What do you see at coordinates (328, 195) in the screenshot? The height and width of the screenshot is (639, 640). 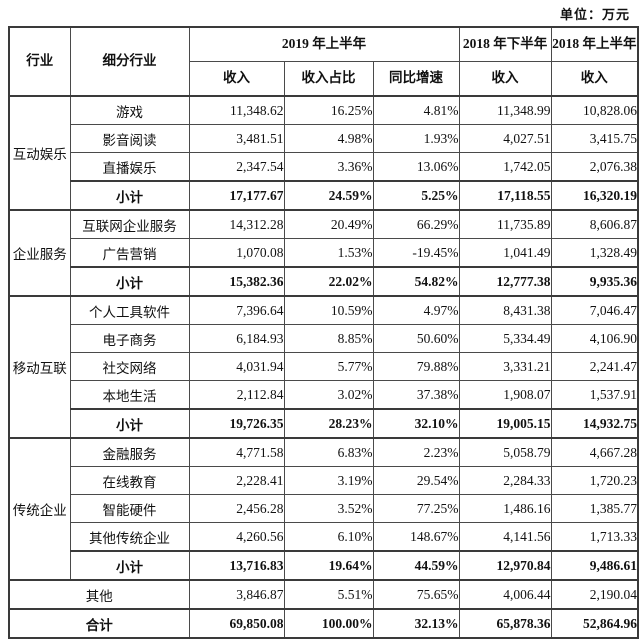 I see `value-cell: 24.59%` at bounding box center [328, 195].